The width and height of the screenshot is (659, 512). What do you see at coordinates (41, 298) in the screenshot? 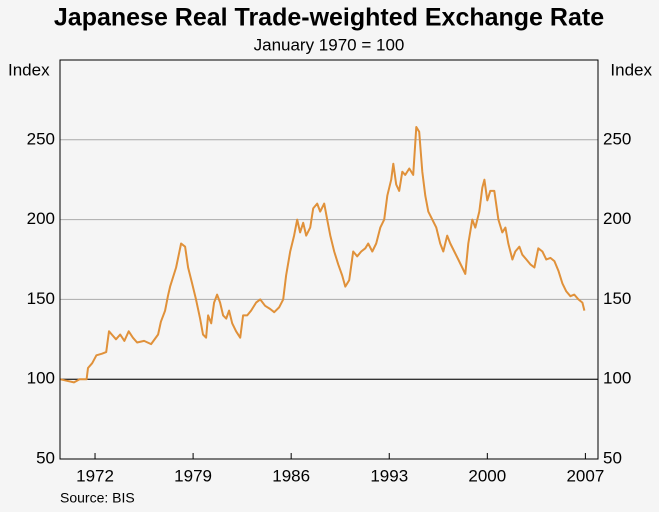
I see `y-tick-label: 150` at bounding box center [41, 298].